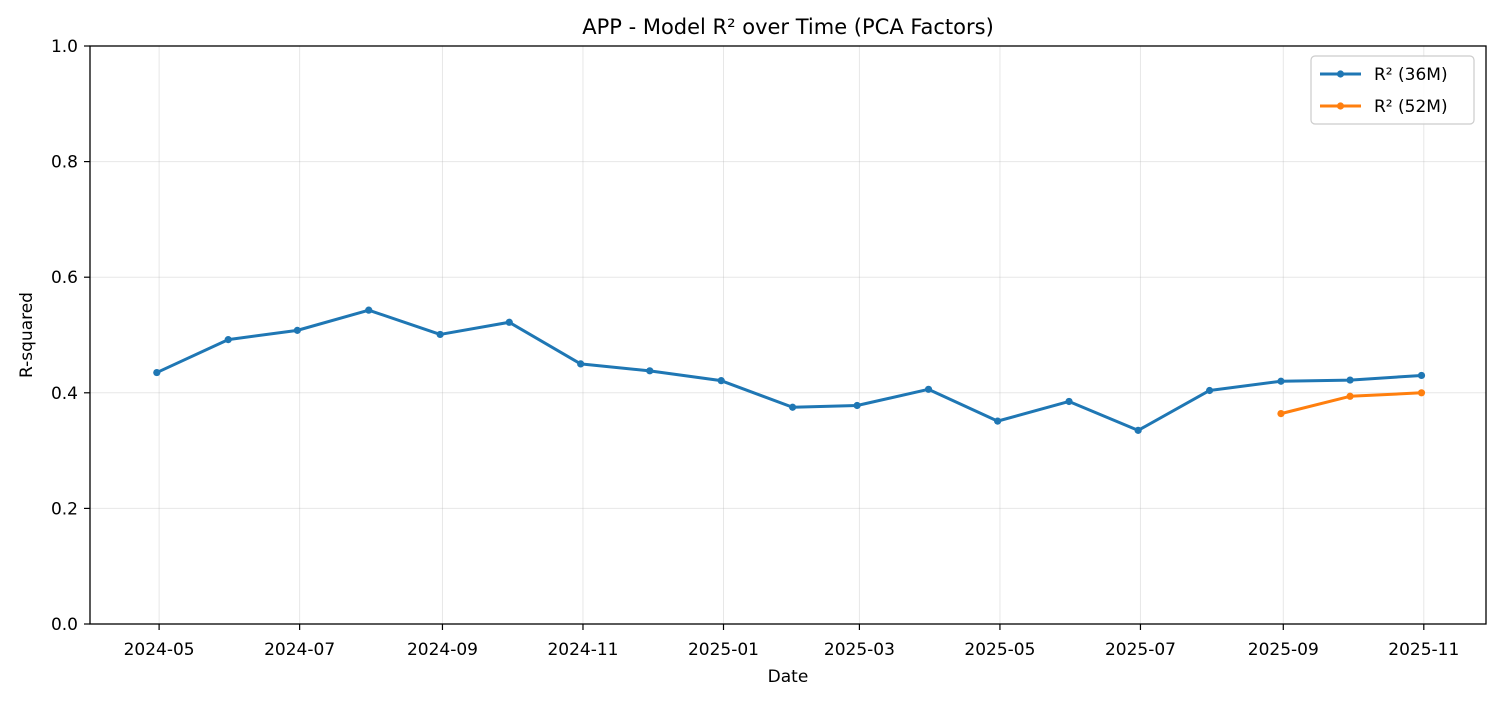 Image resolution: width=1501 pixels, height=701 pixels. I want to click on legend: R² (36M) R² (52M), so click(1392, 90).